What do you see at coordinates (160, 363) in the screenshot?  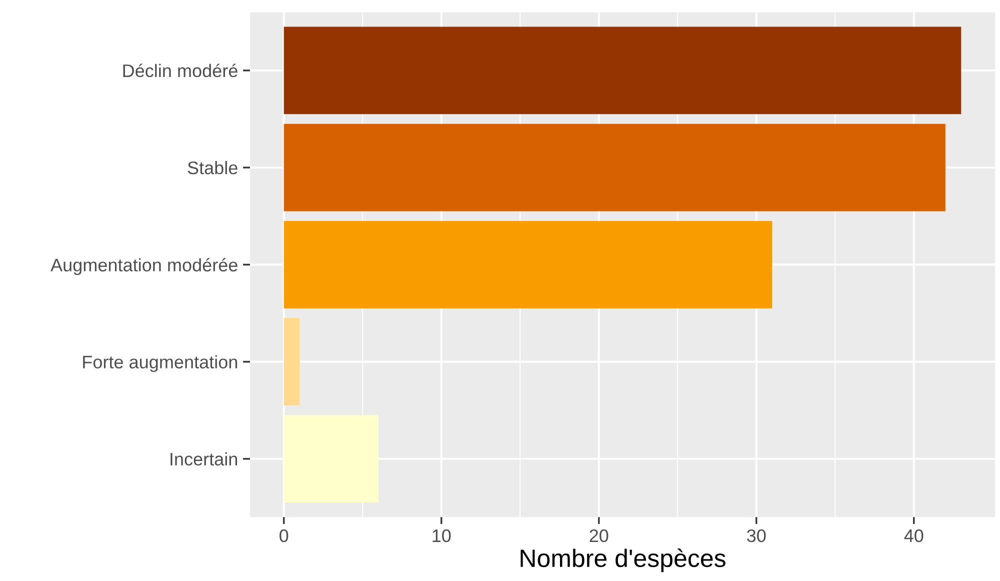 I see `y-tick-label: Forte augmentation` at bounding box center [160, 363].